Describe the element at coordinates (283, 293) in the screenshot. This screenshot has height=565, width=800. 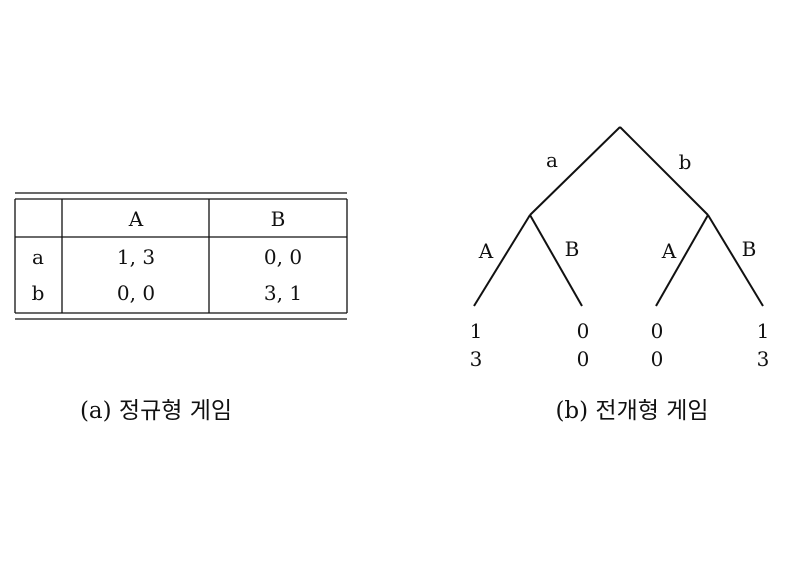
I see `cell-b-B: 3, 1` at that location.